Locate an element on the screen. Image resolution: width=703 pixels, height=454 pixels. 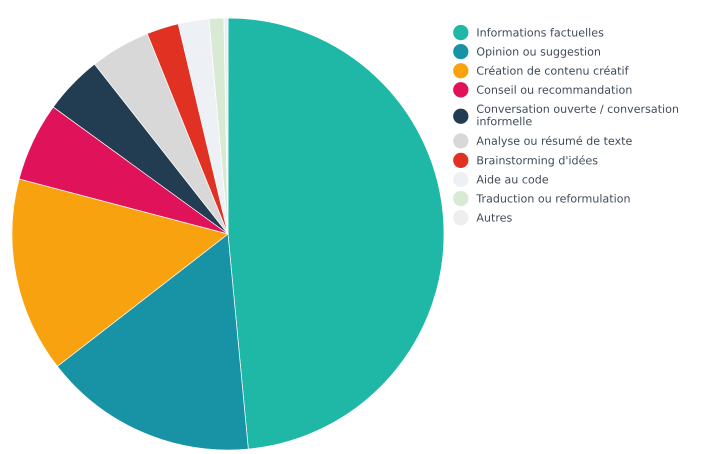
legend-label: Autres is located at coordinates (494, 217).